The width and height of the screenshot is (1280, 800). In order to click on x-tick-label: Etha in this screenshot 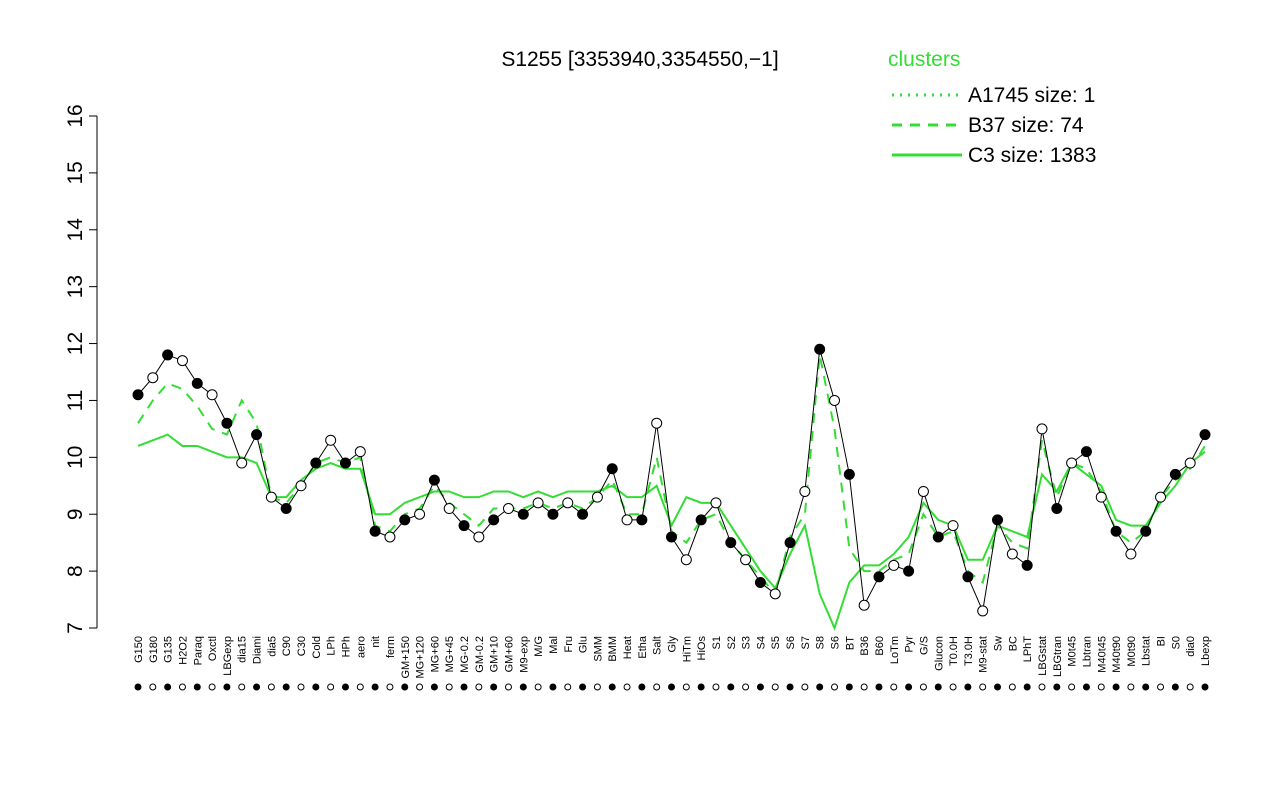, I will do `click(643, 647)`.